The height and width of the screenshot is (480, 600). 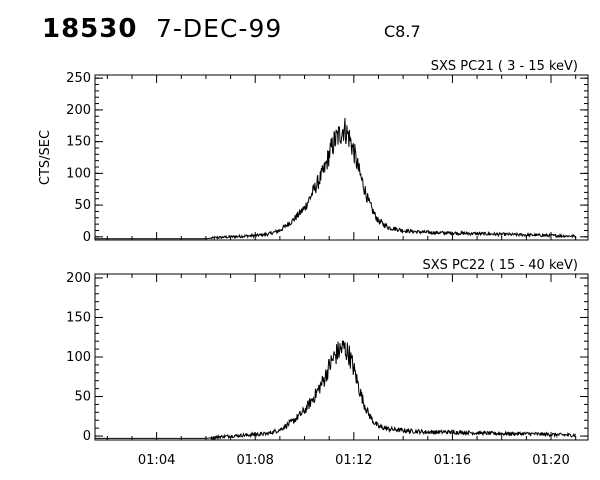 I want to click on x-tick-label: 01:20, so click(x=550, y=460).